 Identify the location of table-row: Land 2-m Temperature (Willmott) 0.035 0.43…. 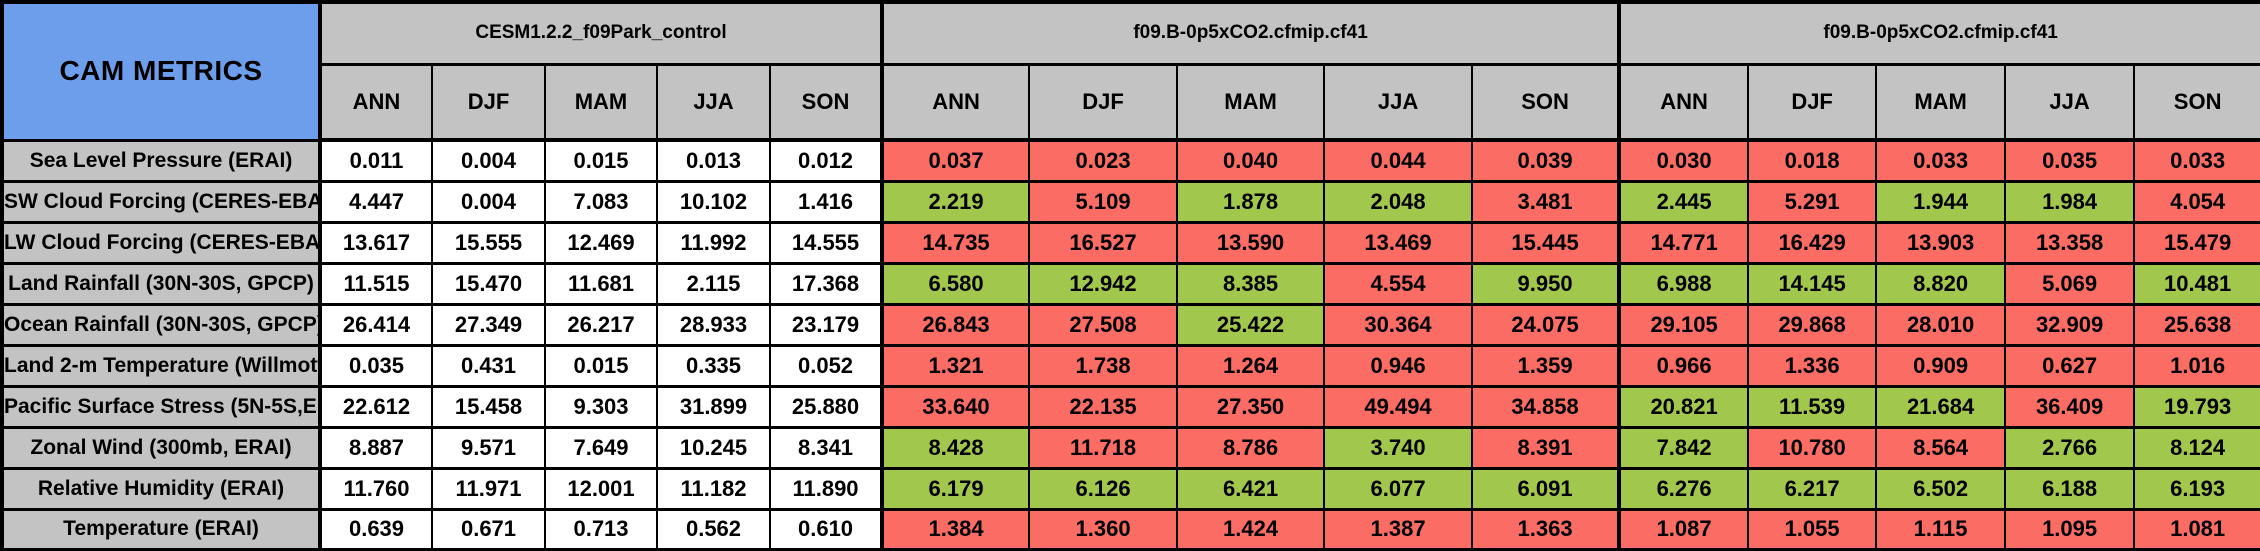
(1130, 365).